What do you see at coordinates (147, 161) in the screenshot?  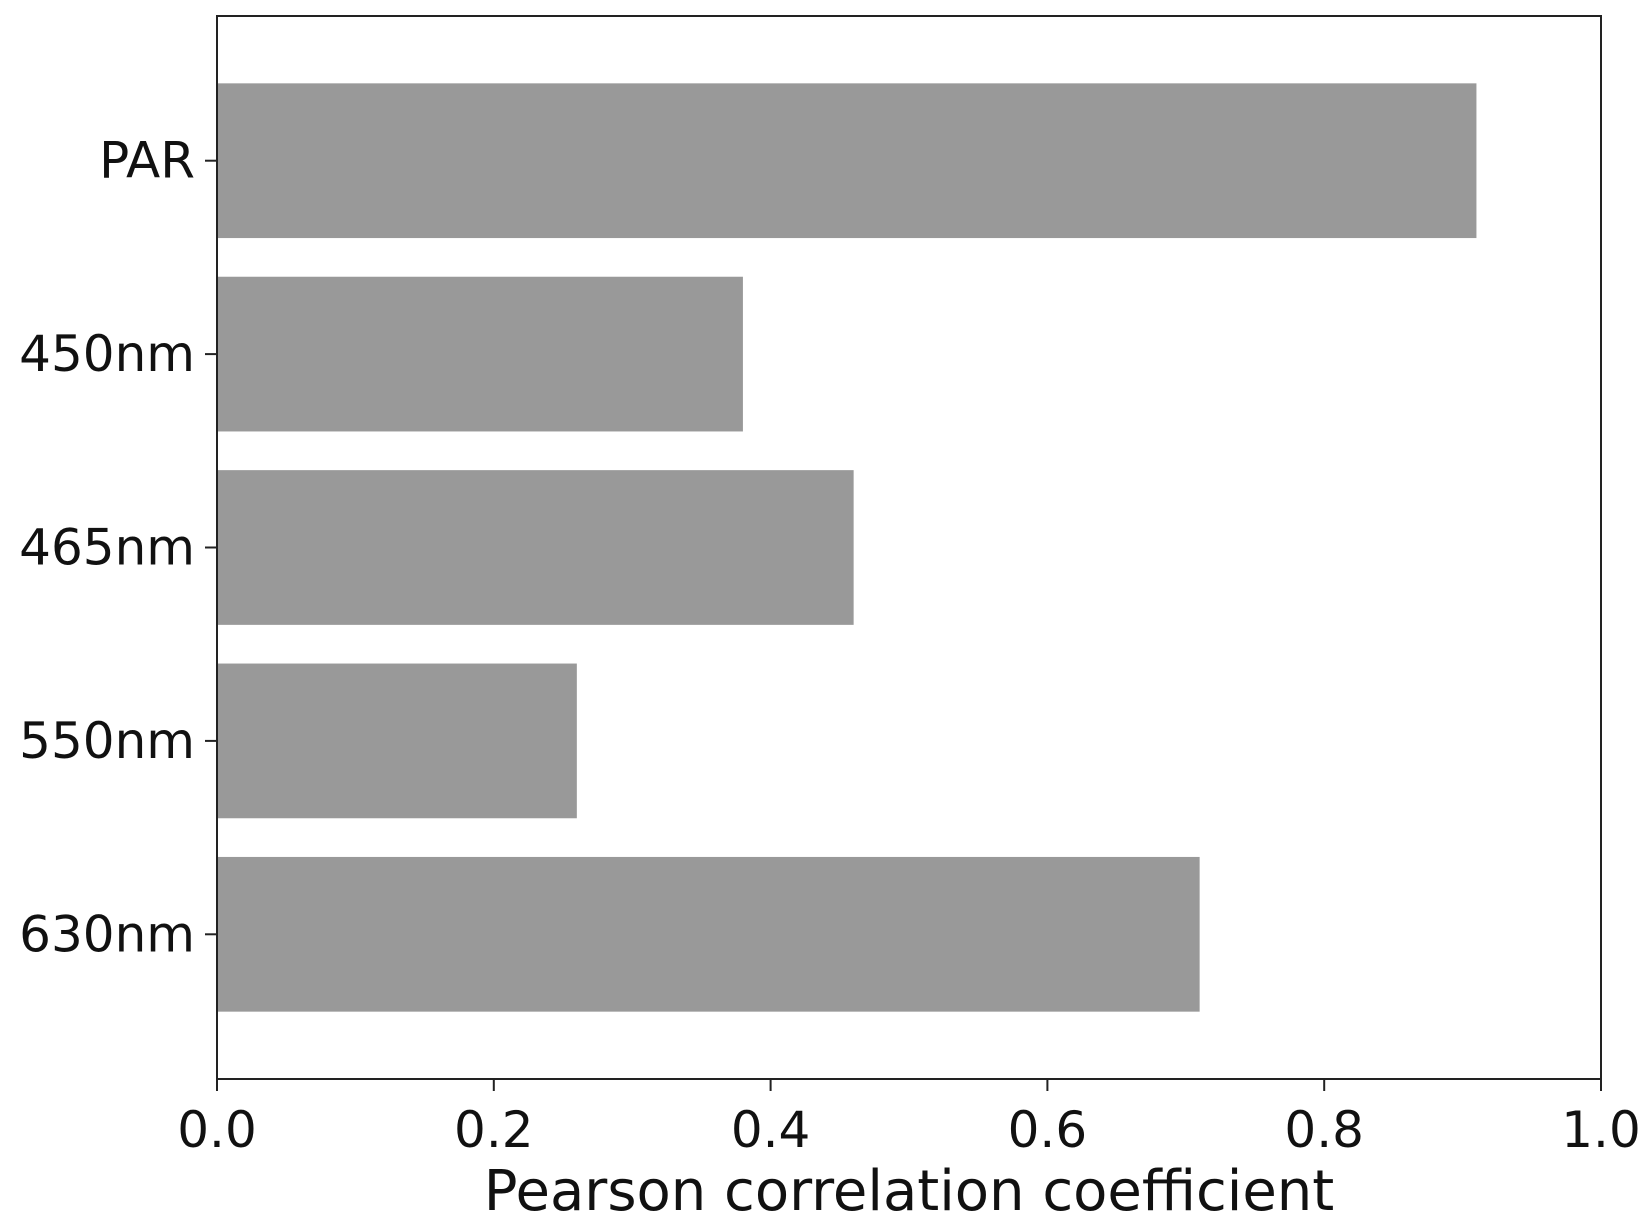 I see `y-tick-label: PAR` at bounding box center [147, 161].